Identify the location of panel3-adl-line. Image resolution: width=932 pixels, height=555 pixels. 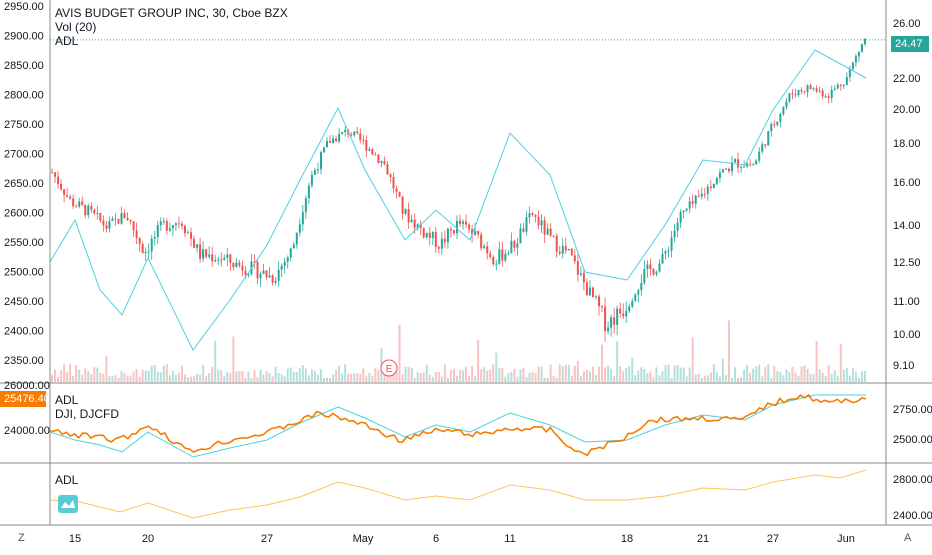
(458, 494).